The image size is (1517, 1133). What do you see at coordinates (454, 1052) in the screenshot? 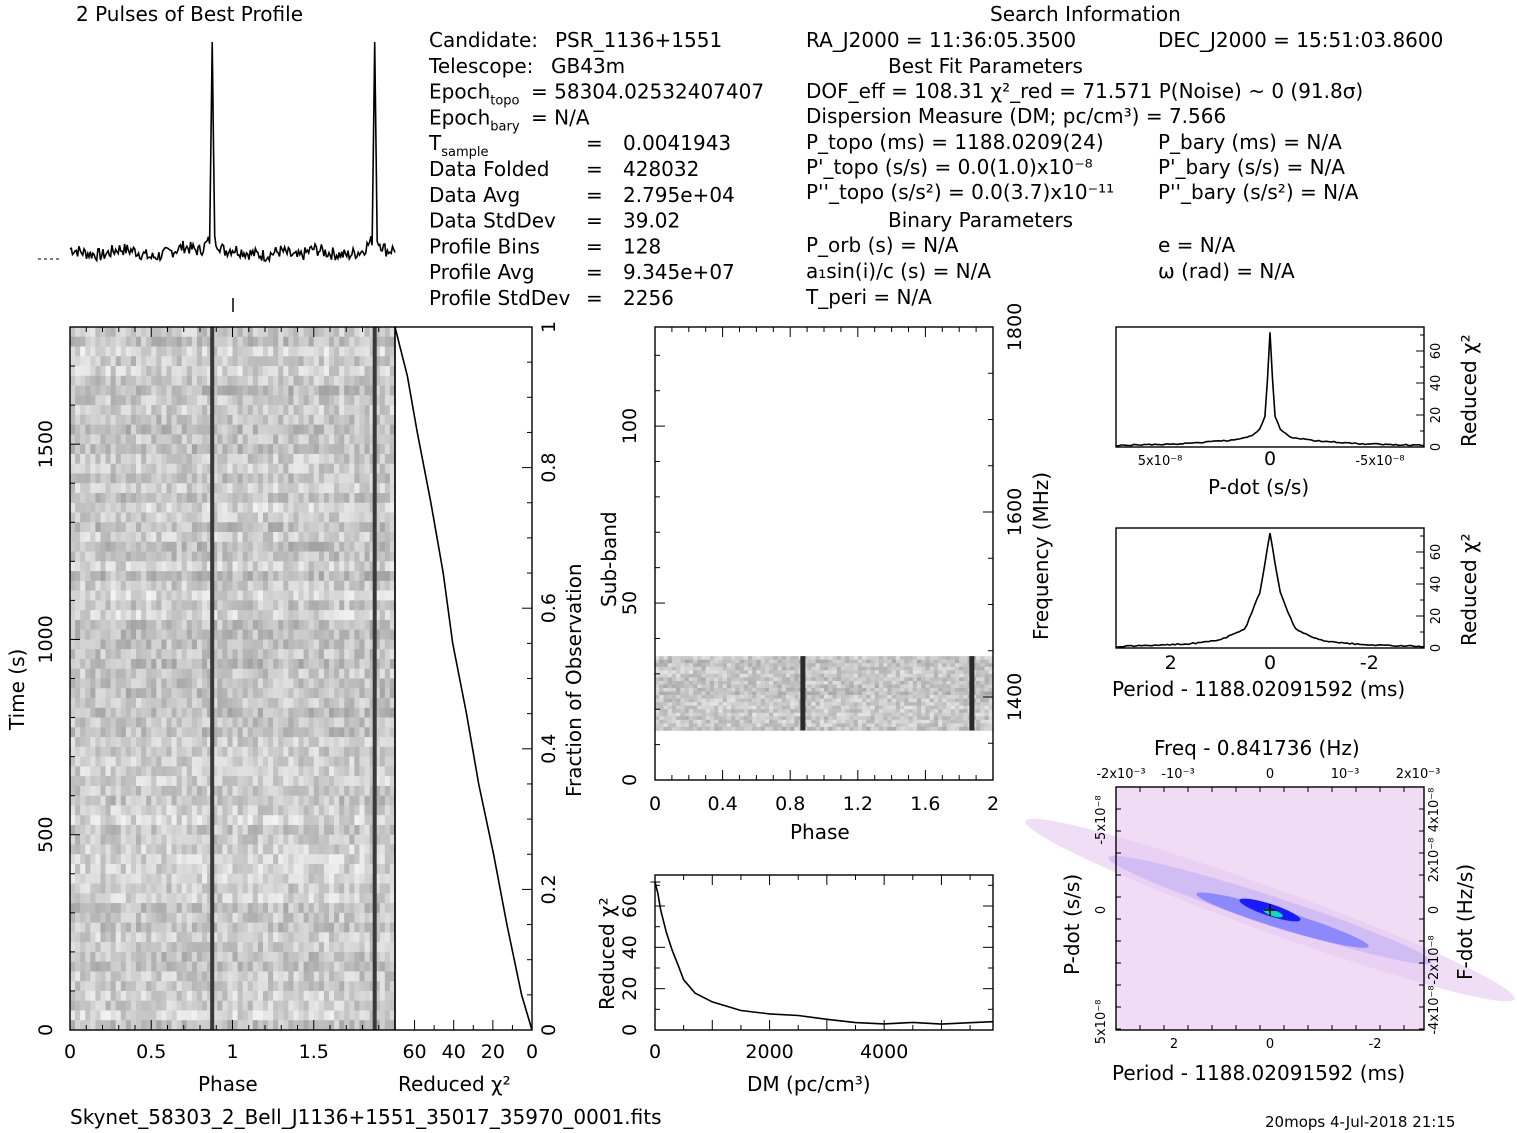
I see `x-tick-label: 40` at bounding box center [454, 1052].